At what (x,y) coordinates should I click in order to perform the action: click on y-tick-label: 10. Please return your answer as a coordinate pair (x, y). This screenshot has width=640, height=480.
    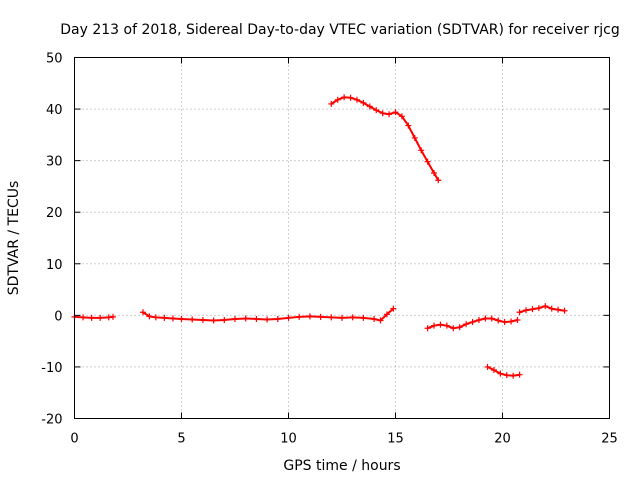
    Looking at the image, I should click on (54, 265).